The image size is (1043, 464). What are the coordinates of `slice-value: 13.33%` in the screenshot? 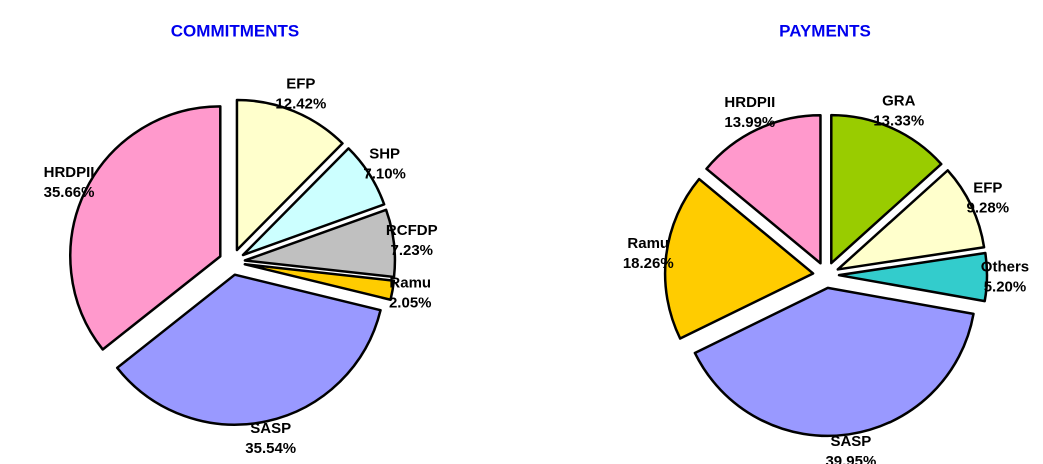 It's located at (898, 120).